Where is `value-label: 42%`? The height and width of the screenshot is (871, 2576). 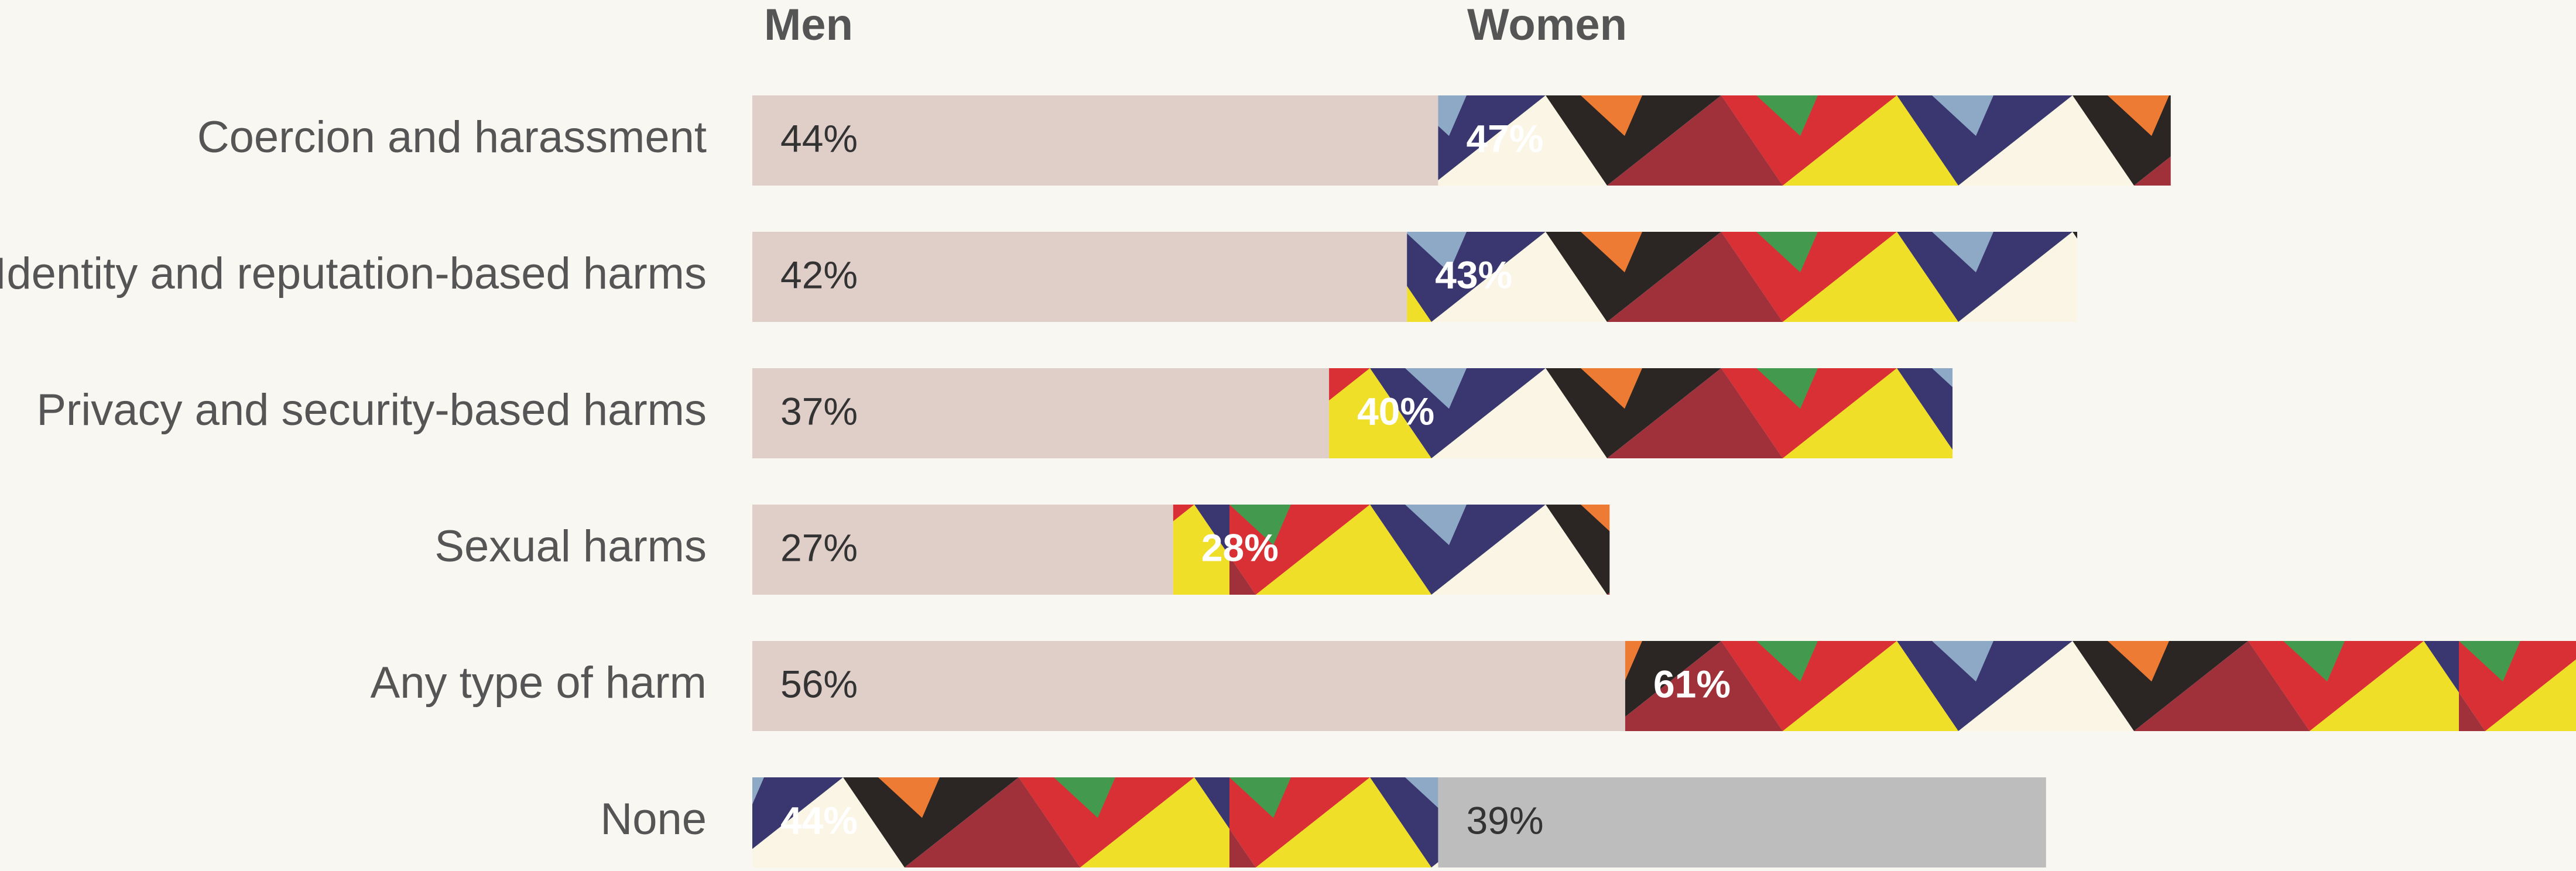 value-label: 42% is located at coordinates (819, 274).